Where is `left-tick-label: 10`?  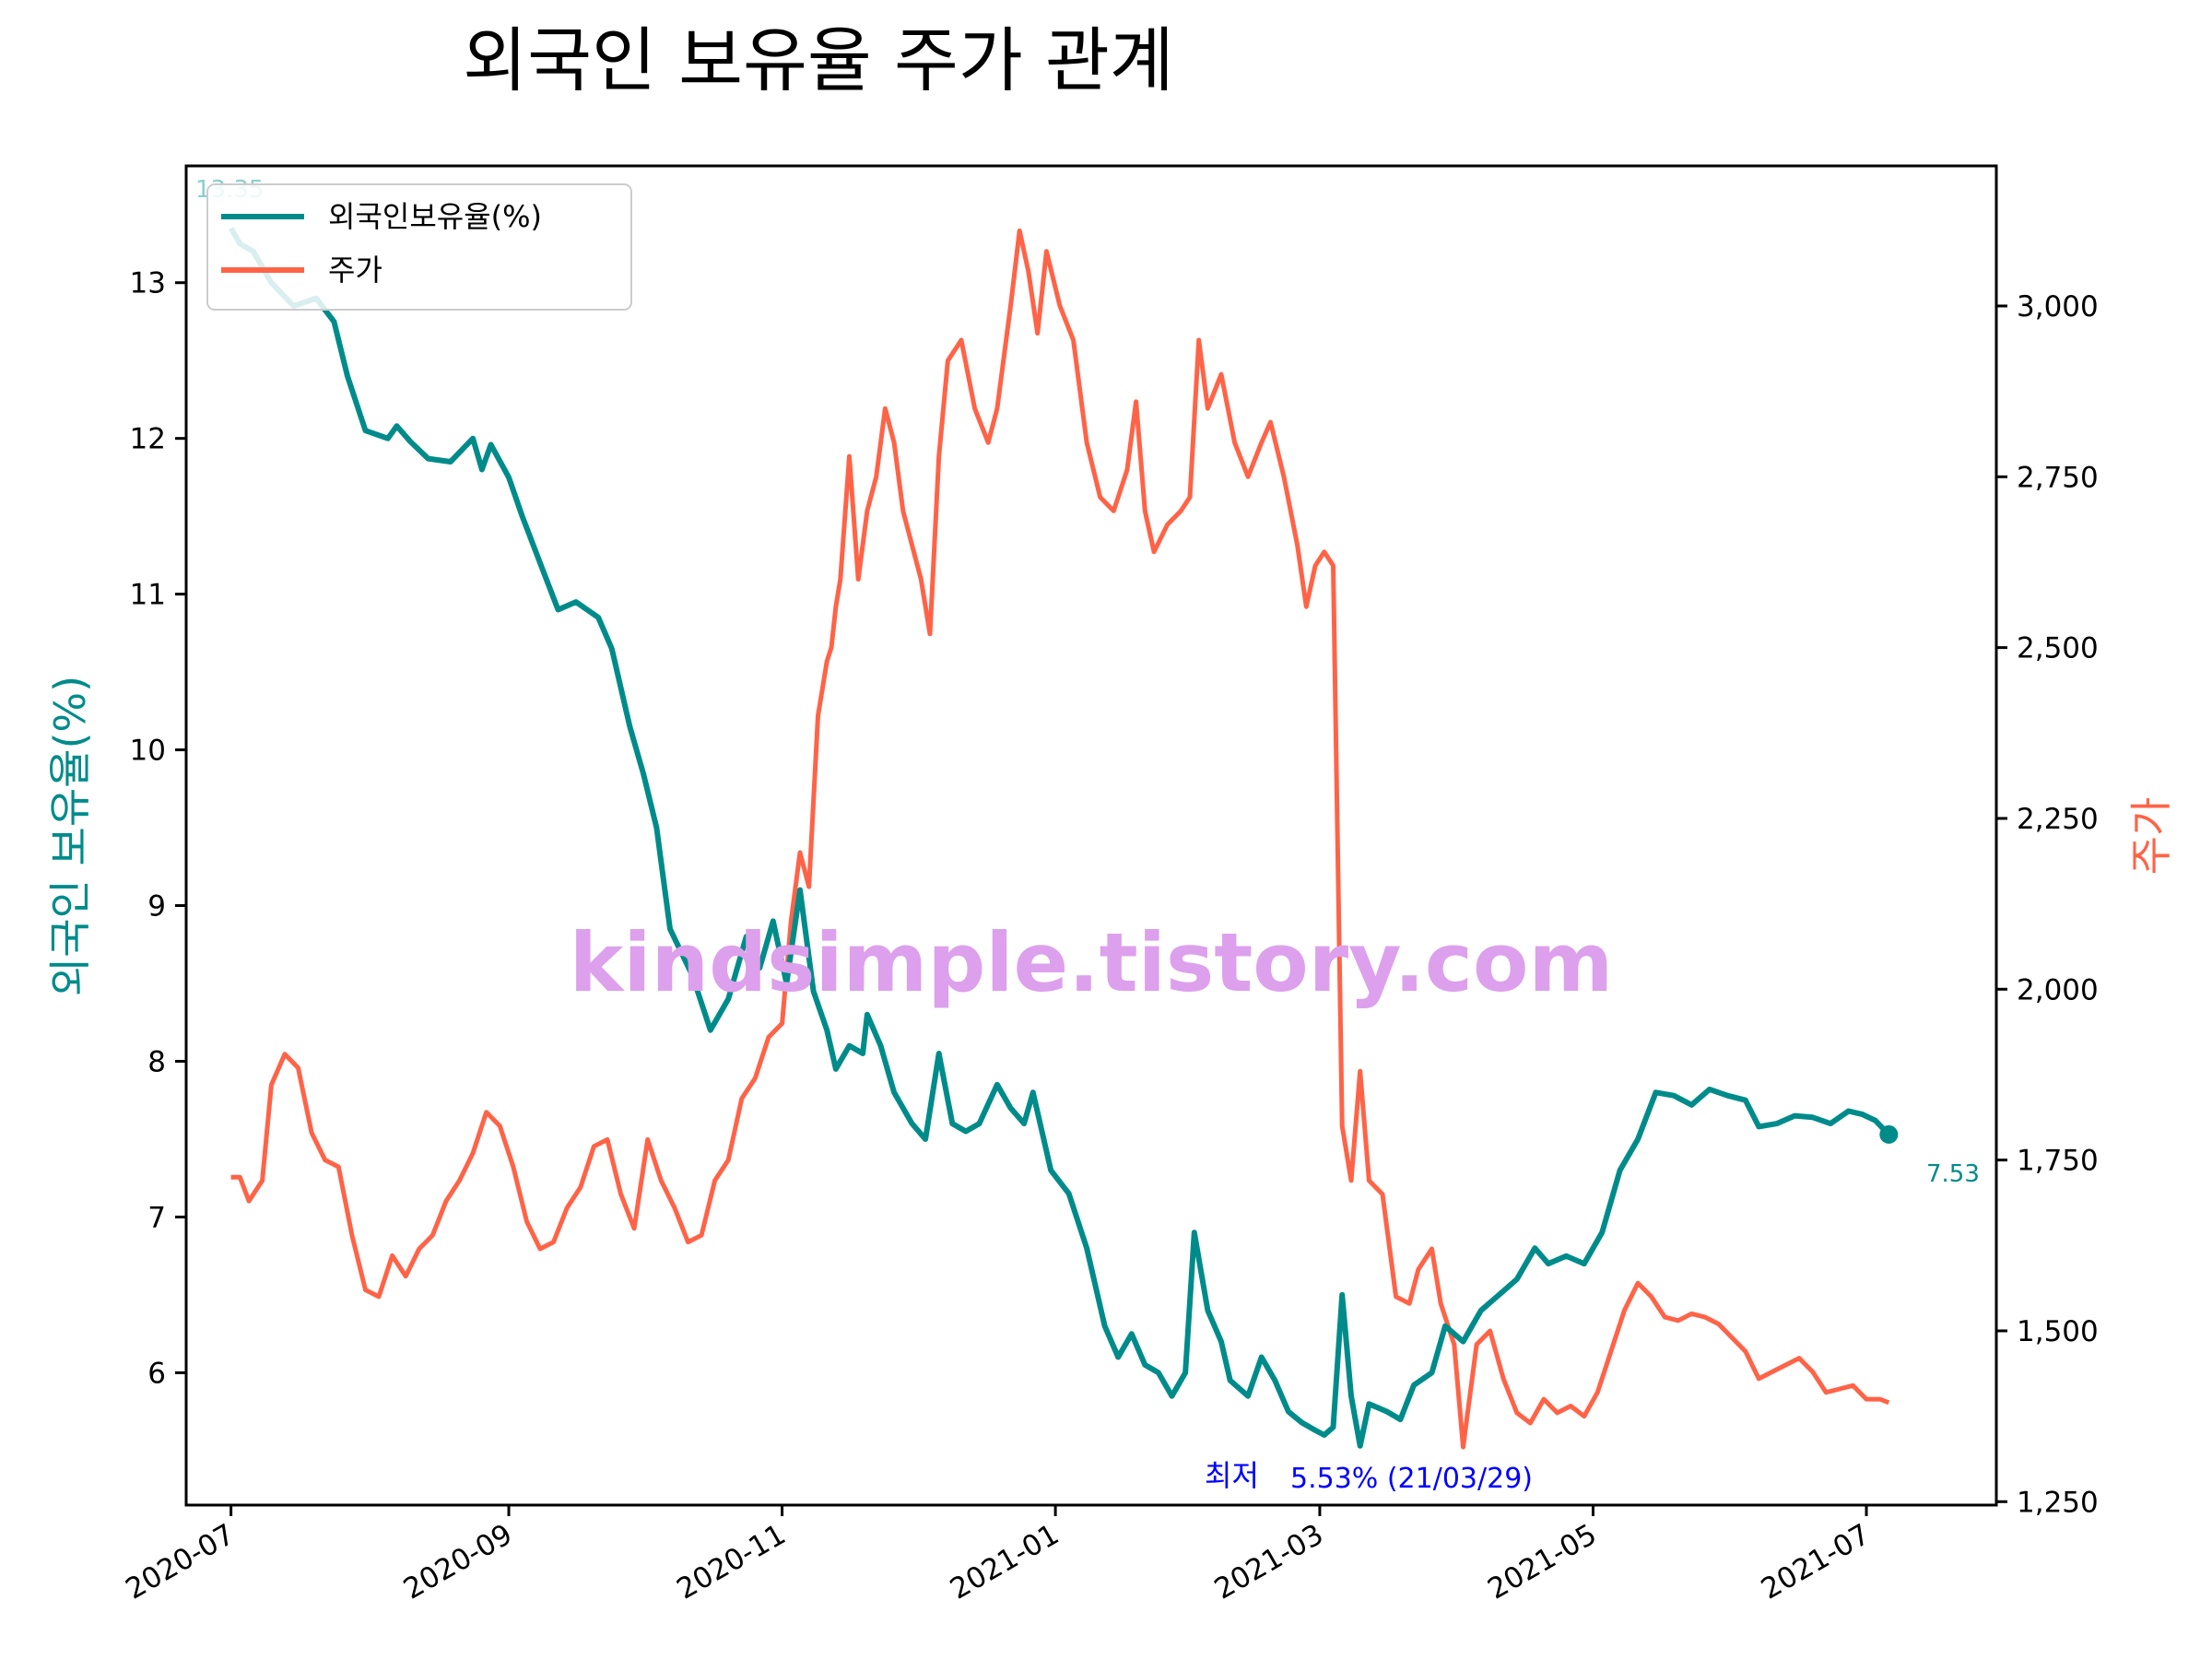
left-tick-label: 10 is located at coordinates (148, 751).